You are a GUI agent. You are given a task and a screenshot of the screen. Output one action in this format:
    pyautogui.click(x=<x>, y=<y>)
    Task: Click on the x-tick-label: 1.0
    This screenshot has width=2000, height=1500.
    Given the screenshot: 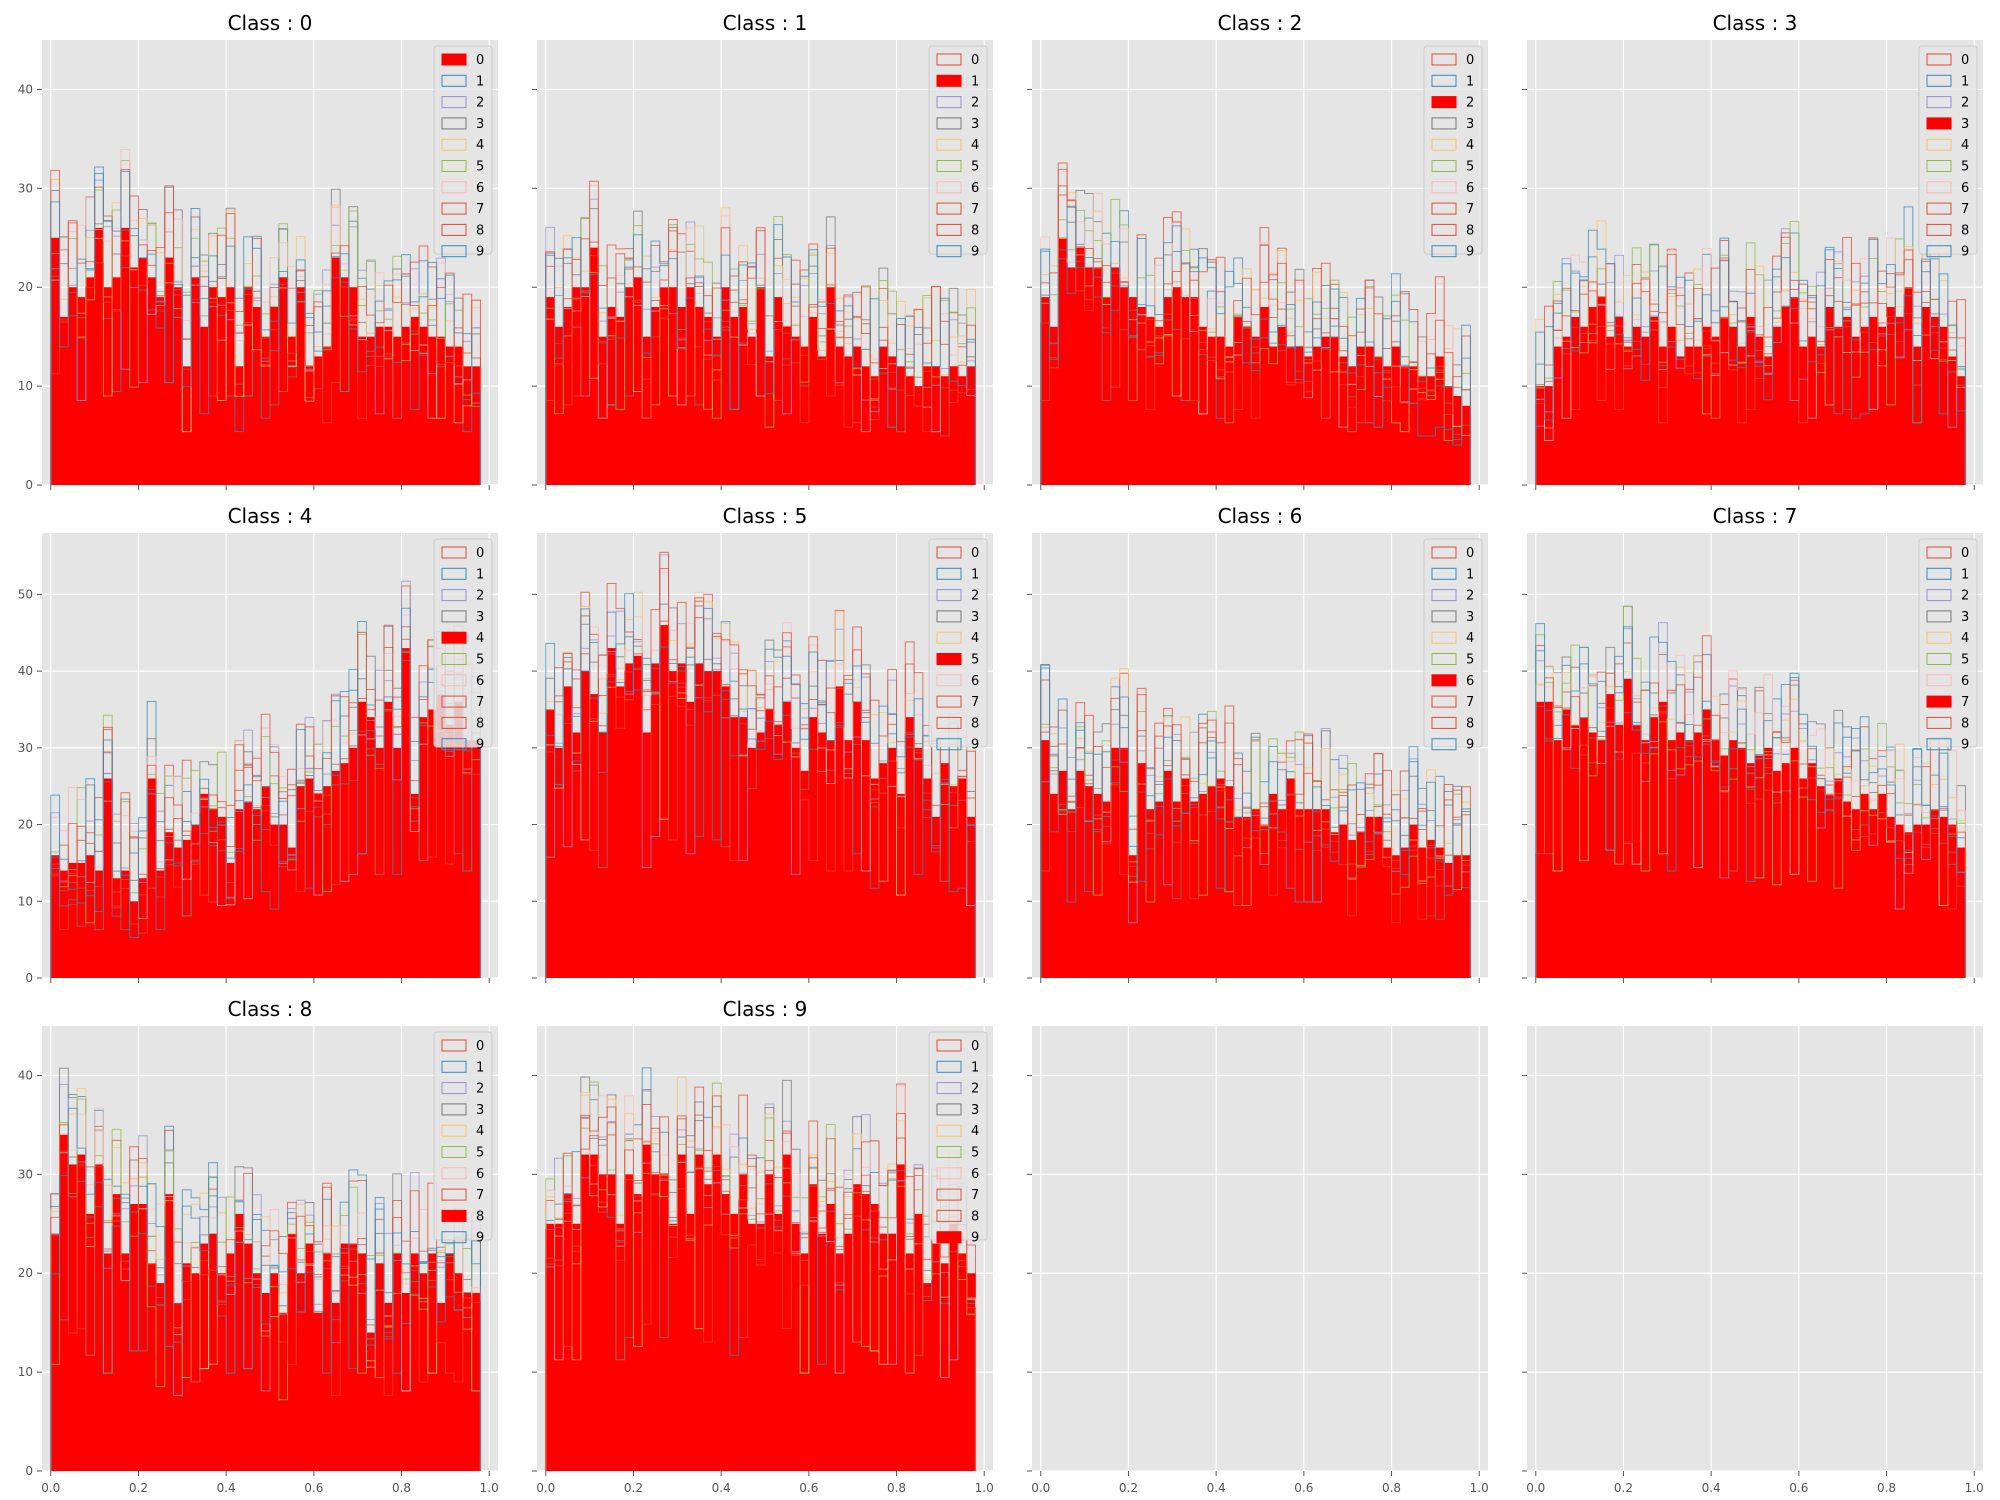 What is the action you would take?
    pyautogui.click(x=984, y=1488)
    